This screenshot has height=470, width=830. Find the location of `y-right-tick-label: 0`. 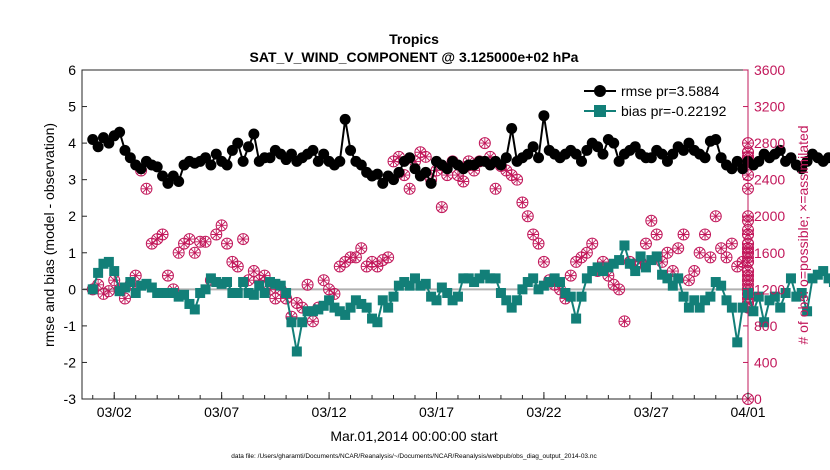

y-right-tick-label: 0 is located at coordinates (758, 399).